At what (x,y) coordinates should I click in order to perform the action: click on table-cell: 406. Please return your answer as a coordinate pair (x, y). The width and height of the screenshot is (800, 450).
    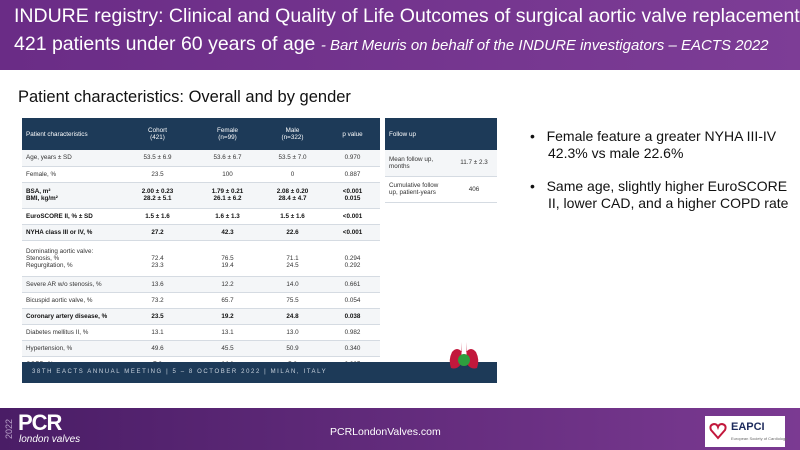
    Looking at the image, I should click on (474, 189).